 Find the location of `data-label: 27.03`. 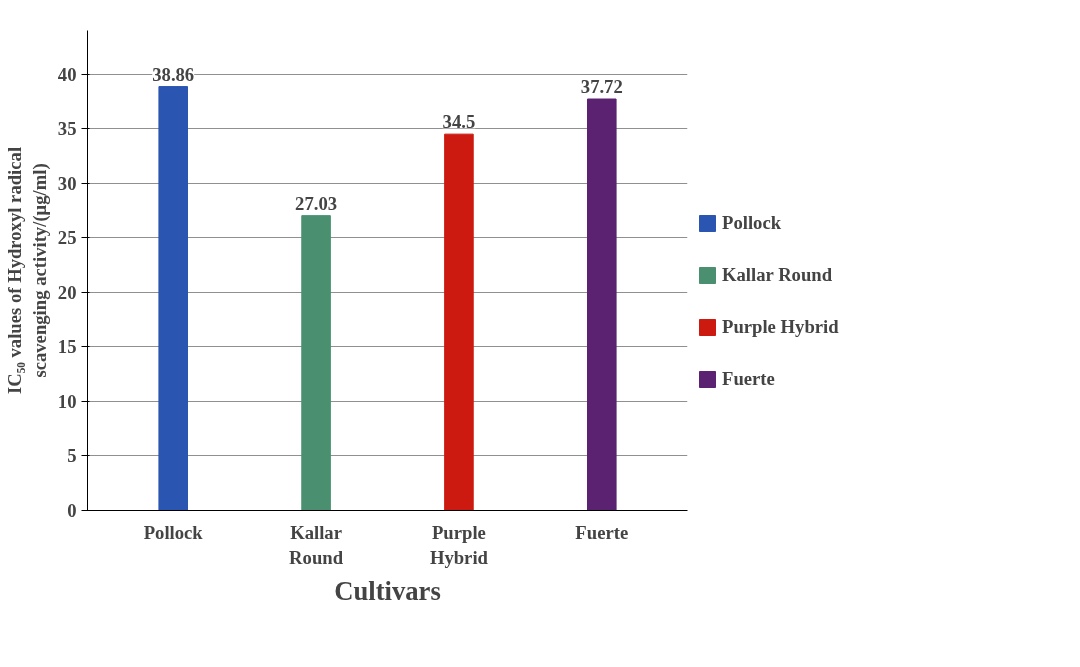

data-label: 27.03 is located at coordinates (316, 203).